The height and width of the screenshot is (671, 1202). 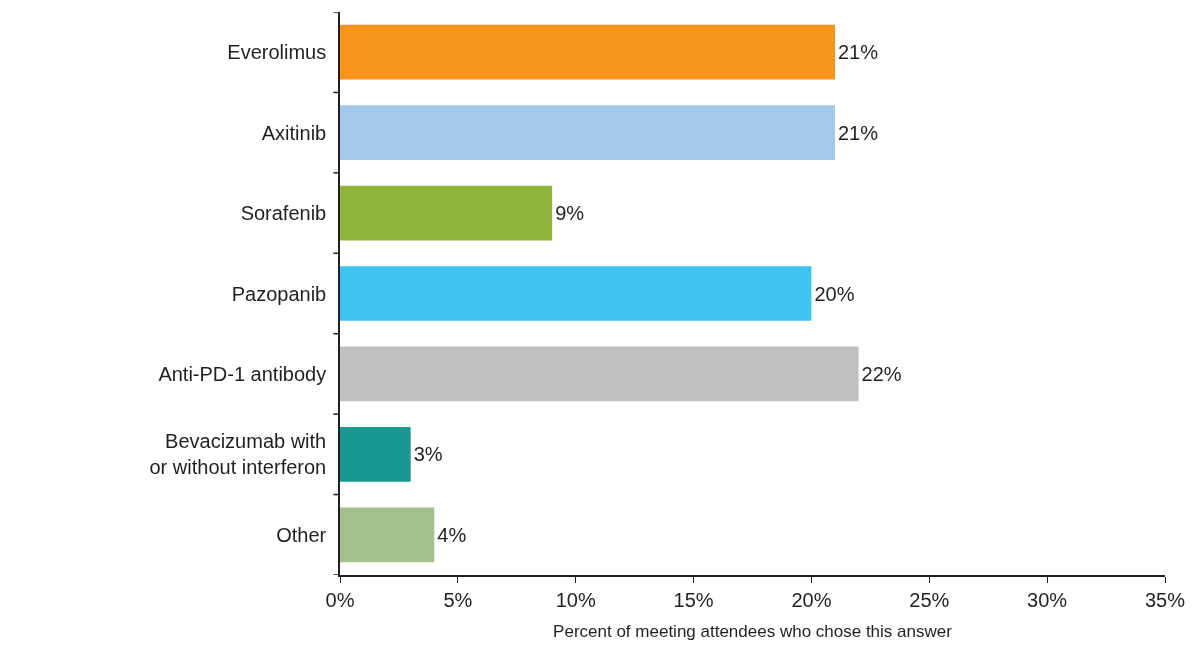 I want to click on y-tick-label: Sorafenib, so click(x=283, y=213).